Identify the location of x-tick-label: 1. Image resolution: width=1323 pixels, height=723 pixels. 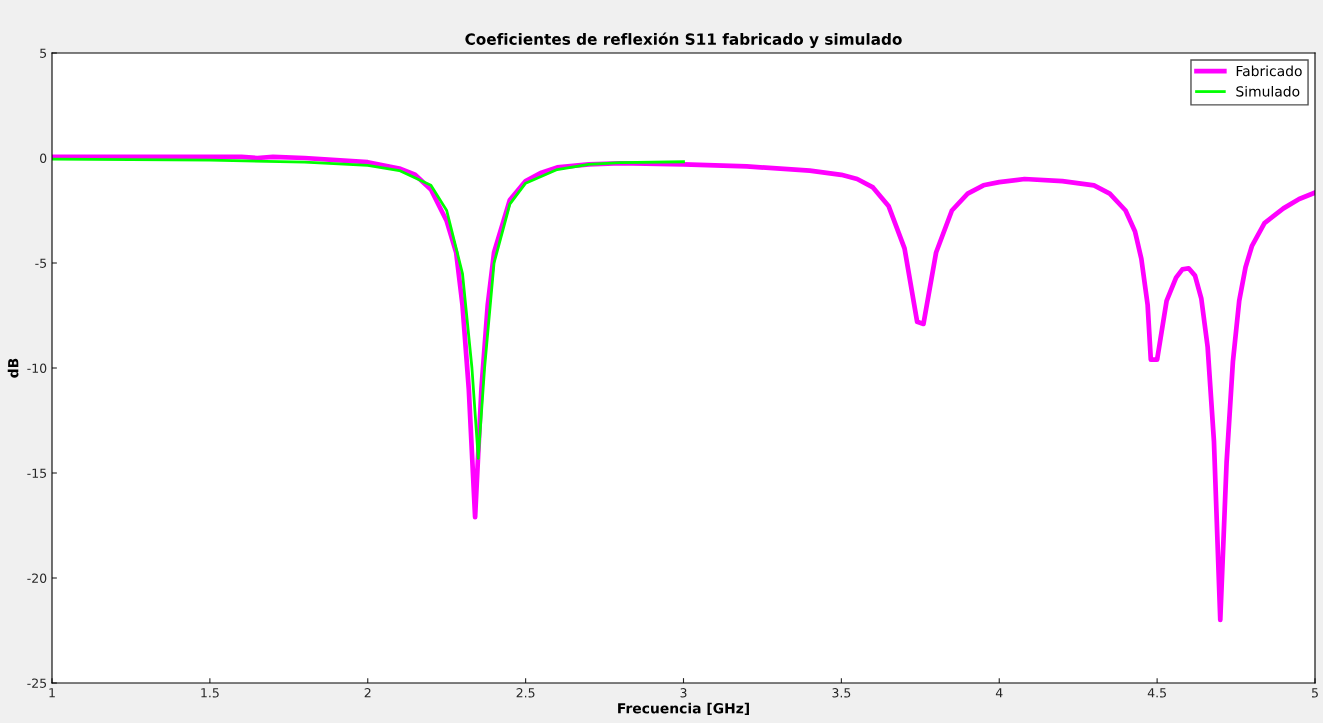
(52, 693).